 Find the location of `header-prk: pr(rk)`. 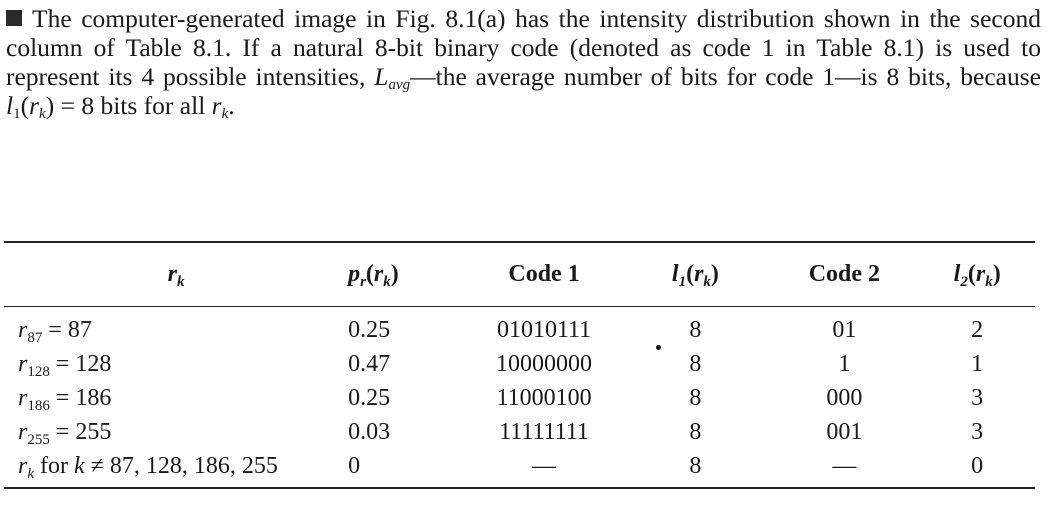

header-prk: pr(rk) is located at coordinates (407, 274).